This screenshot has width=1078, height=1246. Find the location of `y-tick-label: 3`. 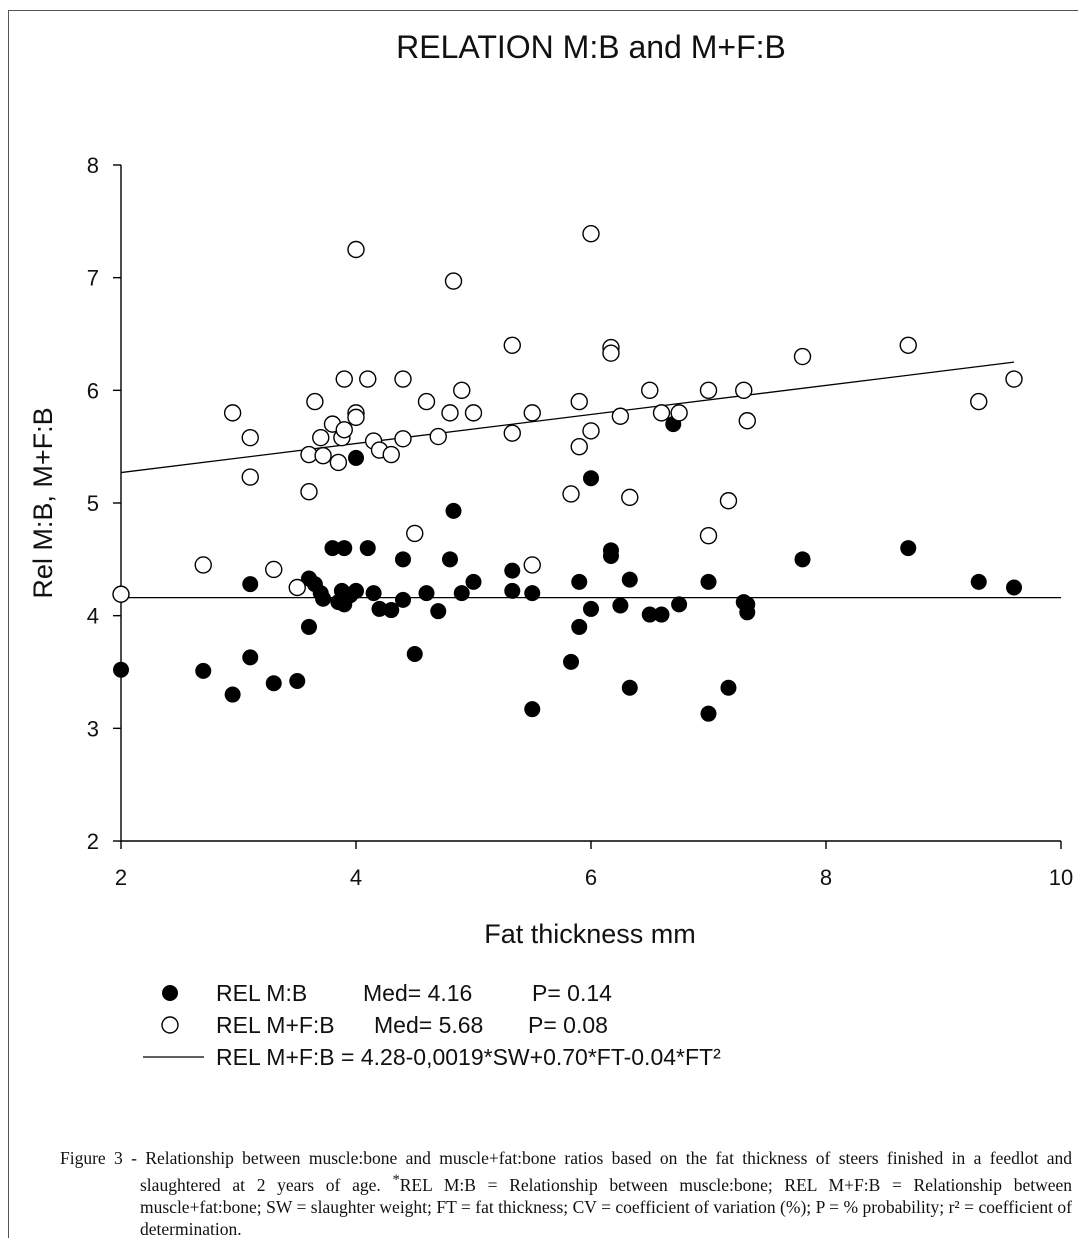

y-tick-label: 3 is located at coordinates (93, 728).